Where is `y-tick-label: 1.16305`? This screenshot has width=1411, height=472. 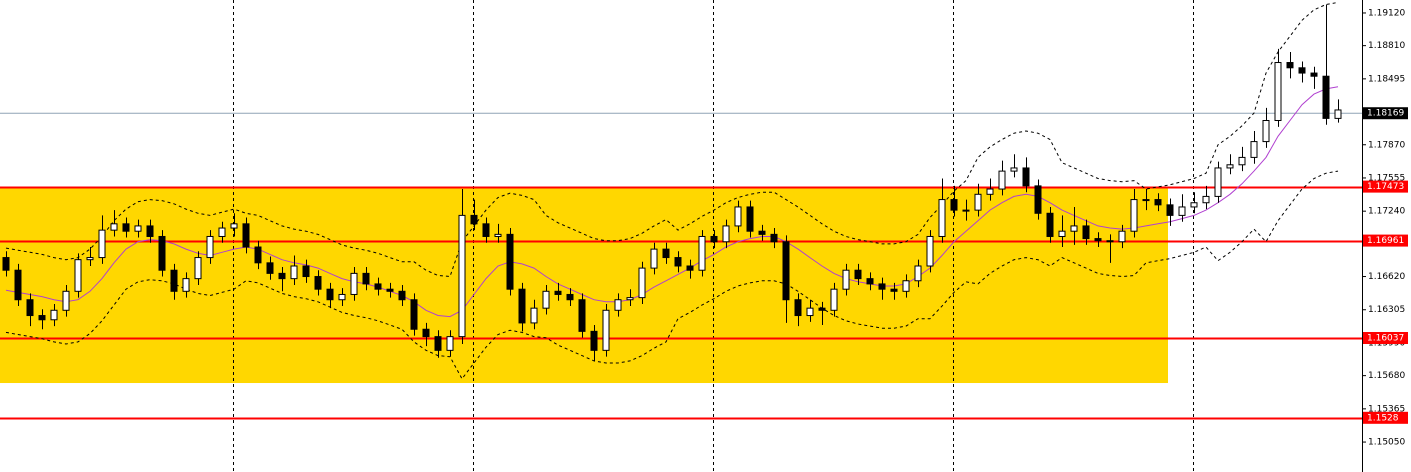 y-tick-label: 1.16305 is located at coordinates (1386, 310).